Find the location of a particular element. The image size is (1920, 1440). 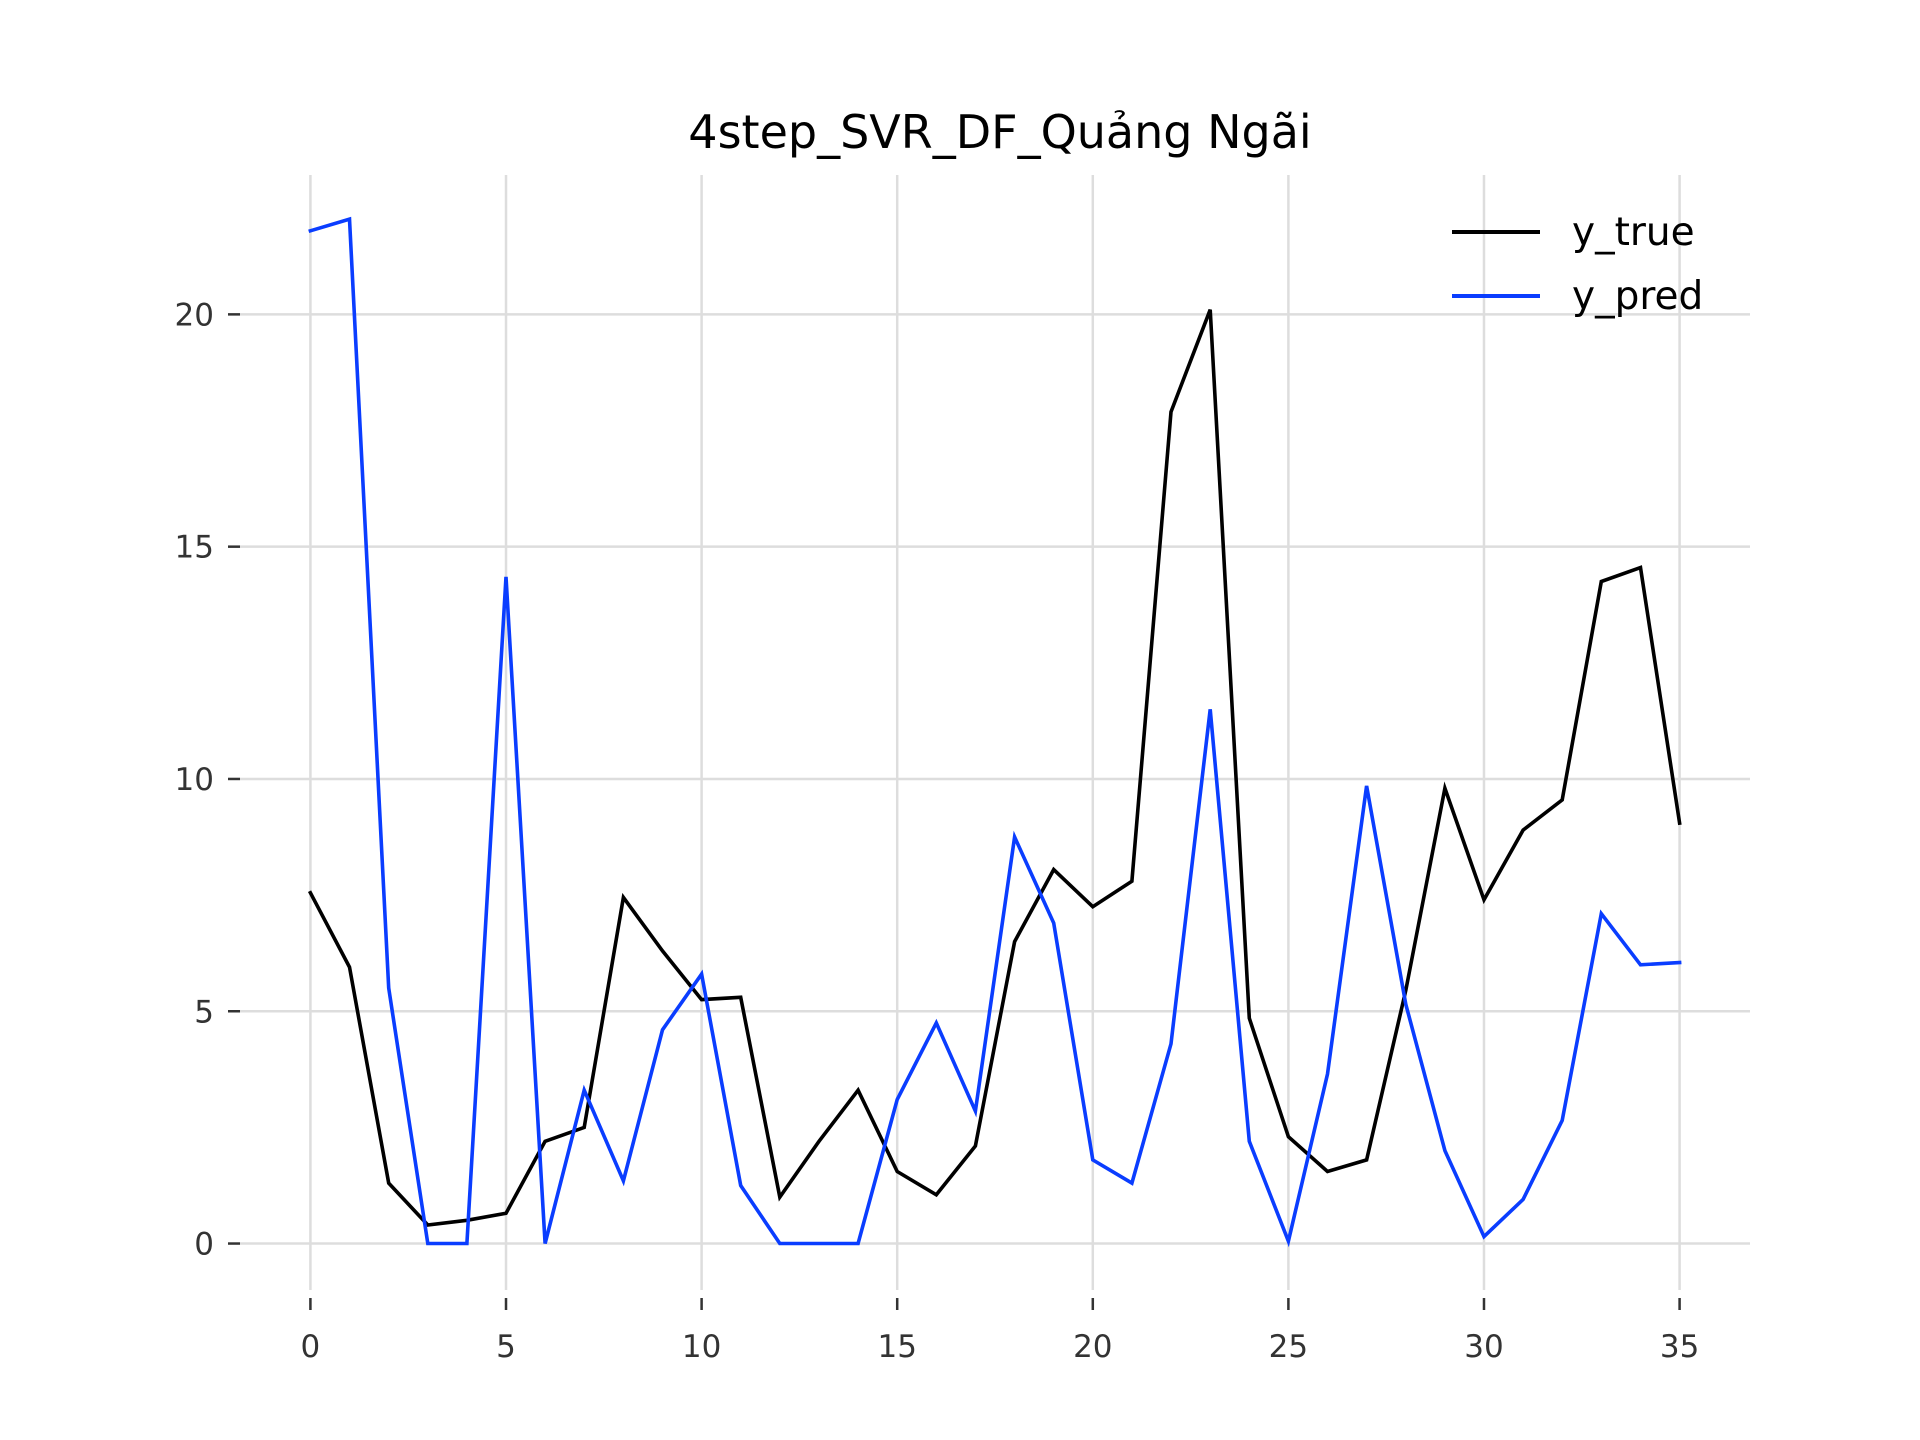

x-tick-label: 5 is located at coordinates (506, 1347).